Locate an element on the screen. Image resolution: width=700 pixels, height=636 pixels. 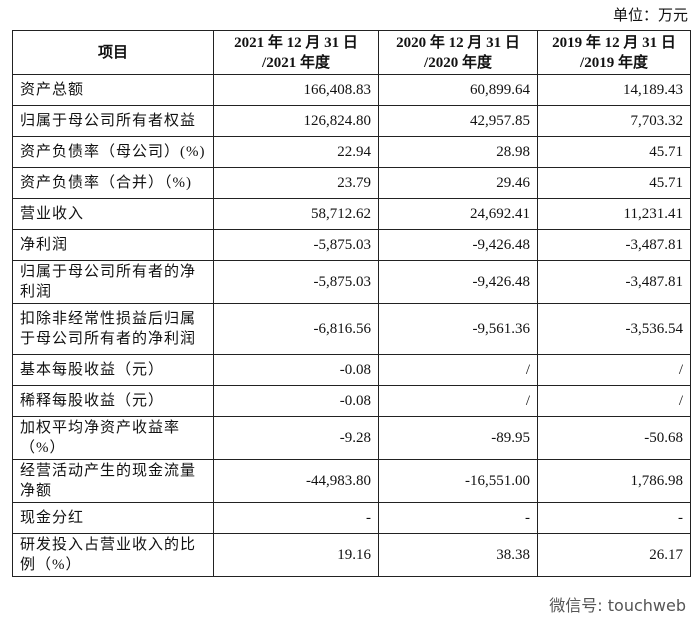
row-label: 资产总额 is located at coordinates (113, 90).